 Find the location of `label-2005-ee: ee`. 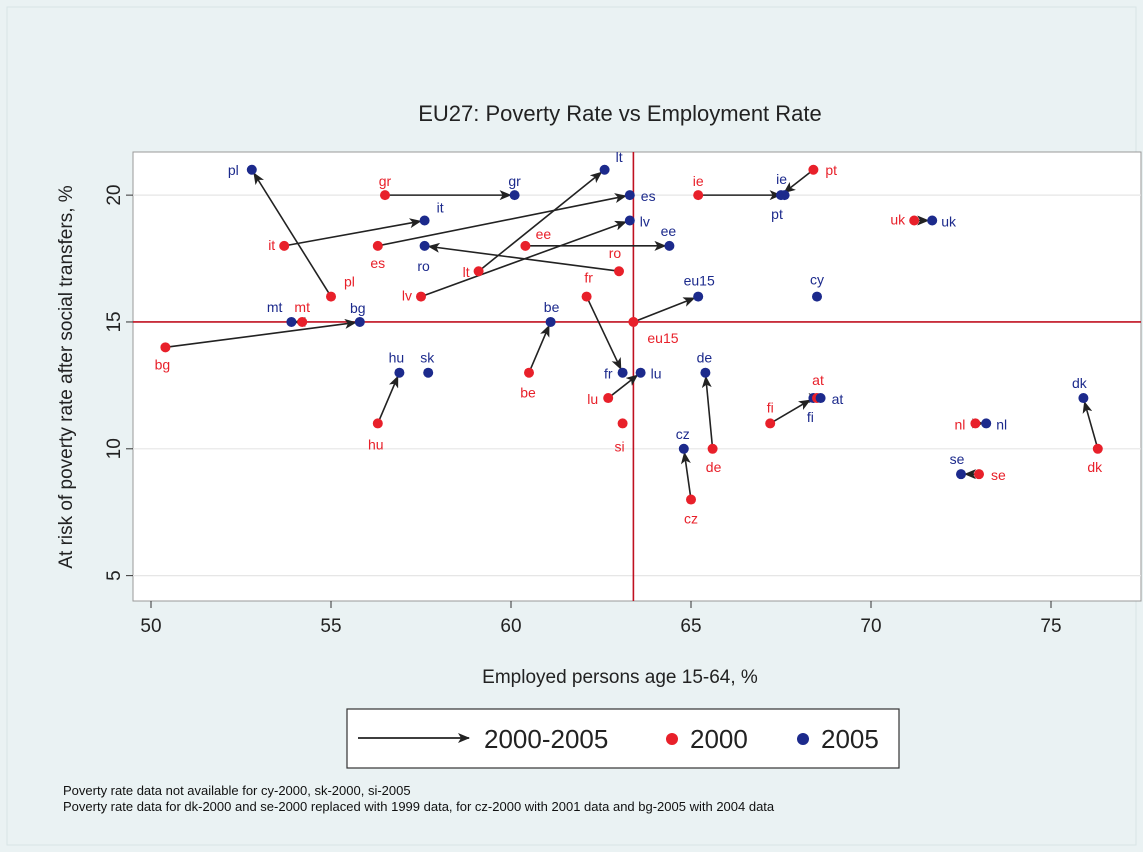

label-2005-ee: ee is located at coordinates (669, 231).